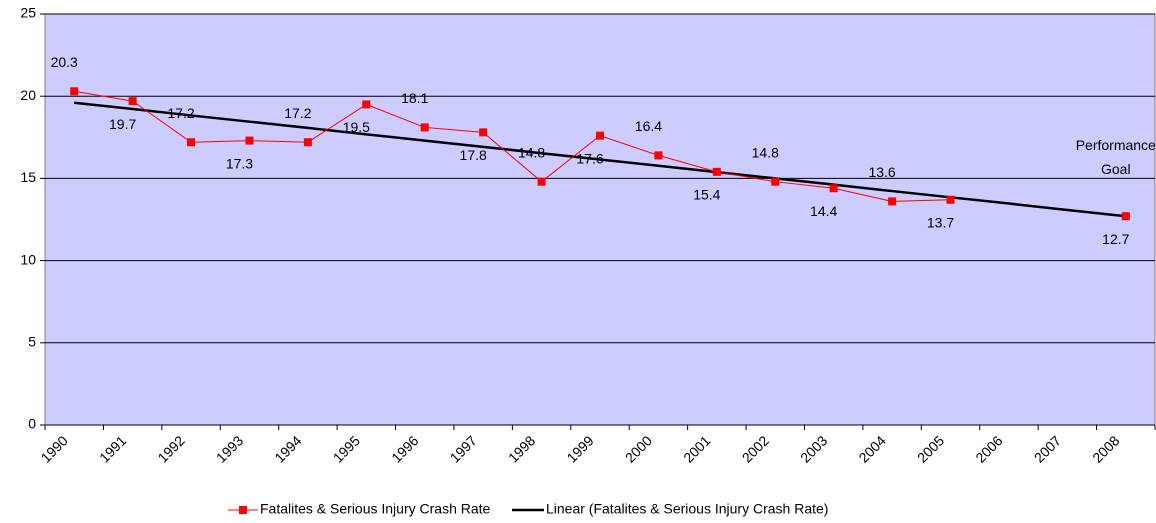 This screenshot has width=1156, height=523. What do you see at coordinates (54, 448) in the screenshot?
I see `x-tick-label: 1990` at bounding box center [54, 448].